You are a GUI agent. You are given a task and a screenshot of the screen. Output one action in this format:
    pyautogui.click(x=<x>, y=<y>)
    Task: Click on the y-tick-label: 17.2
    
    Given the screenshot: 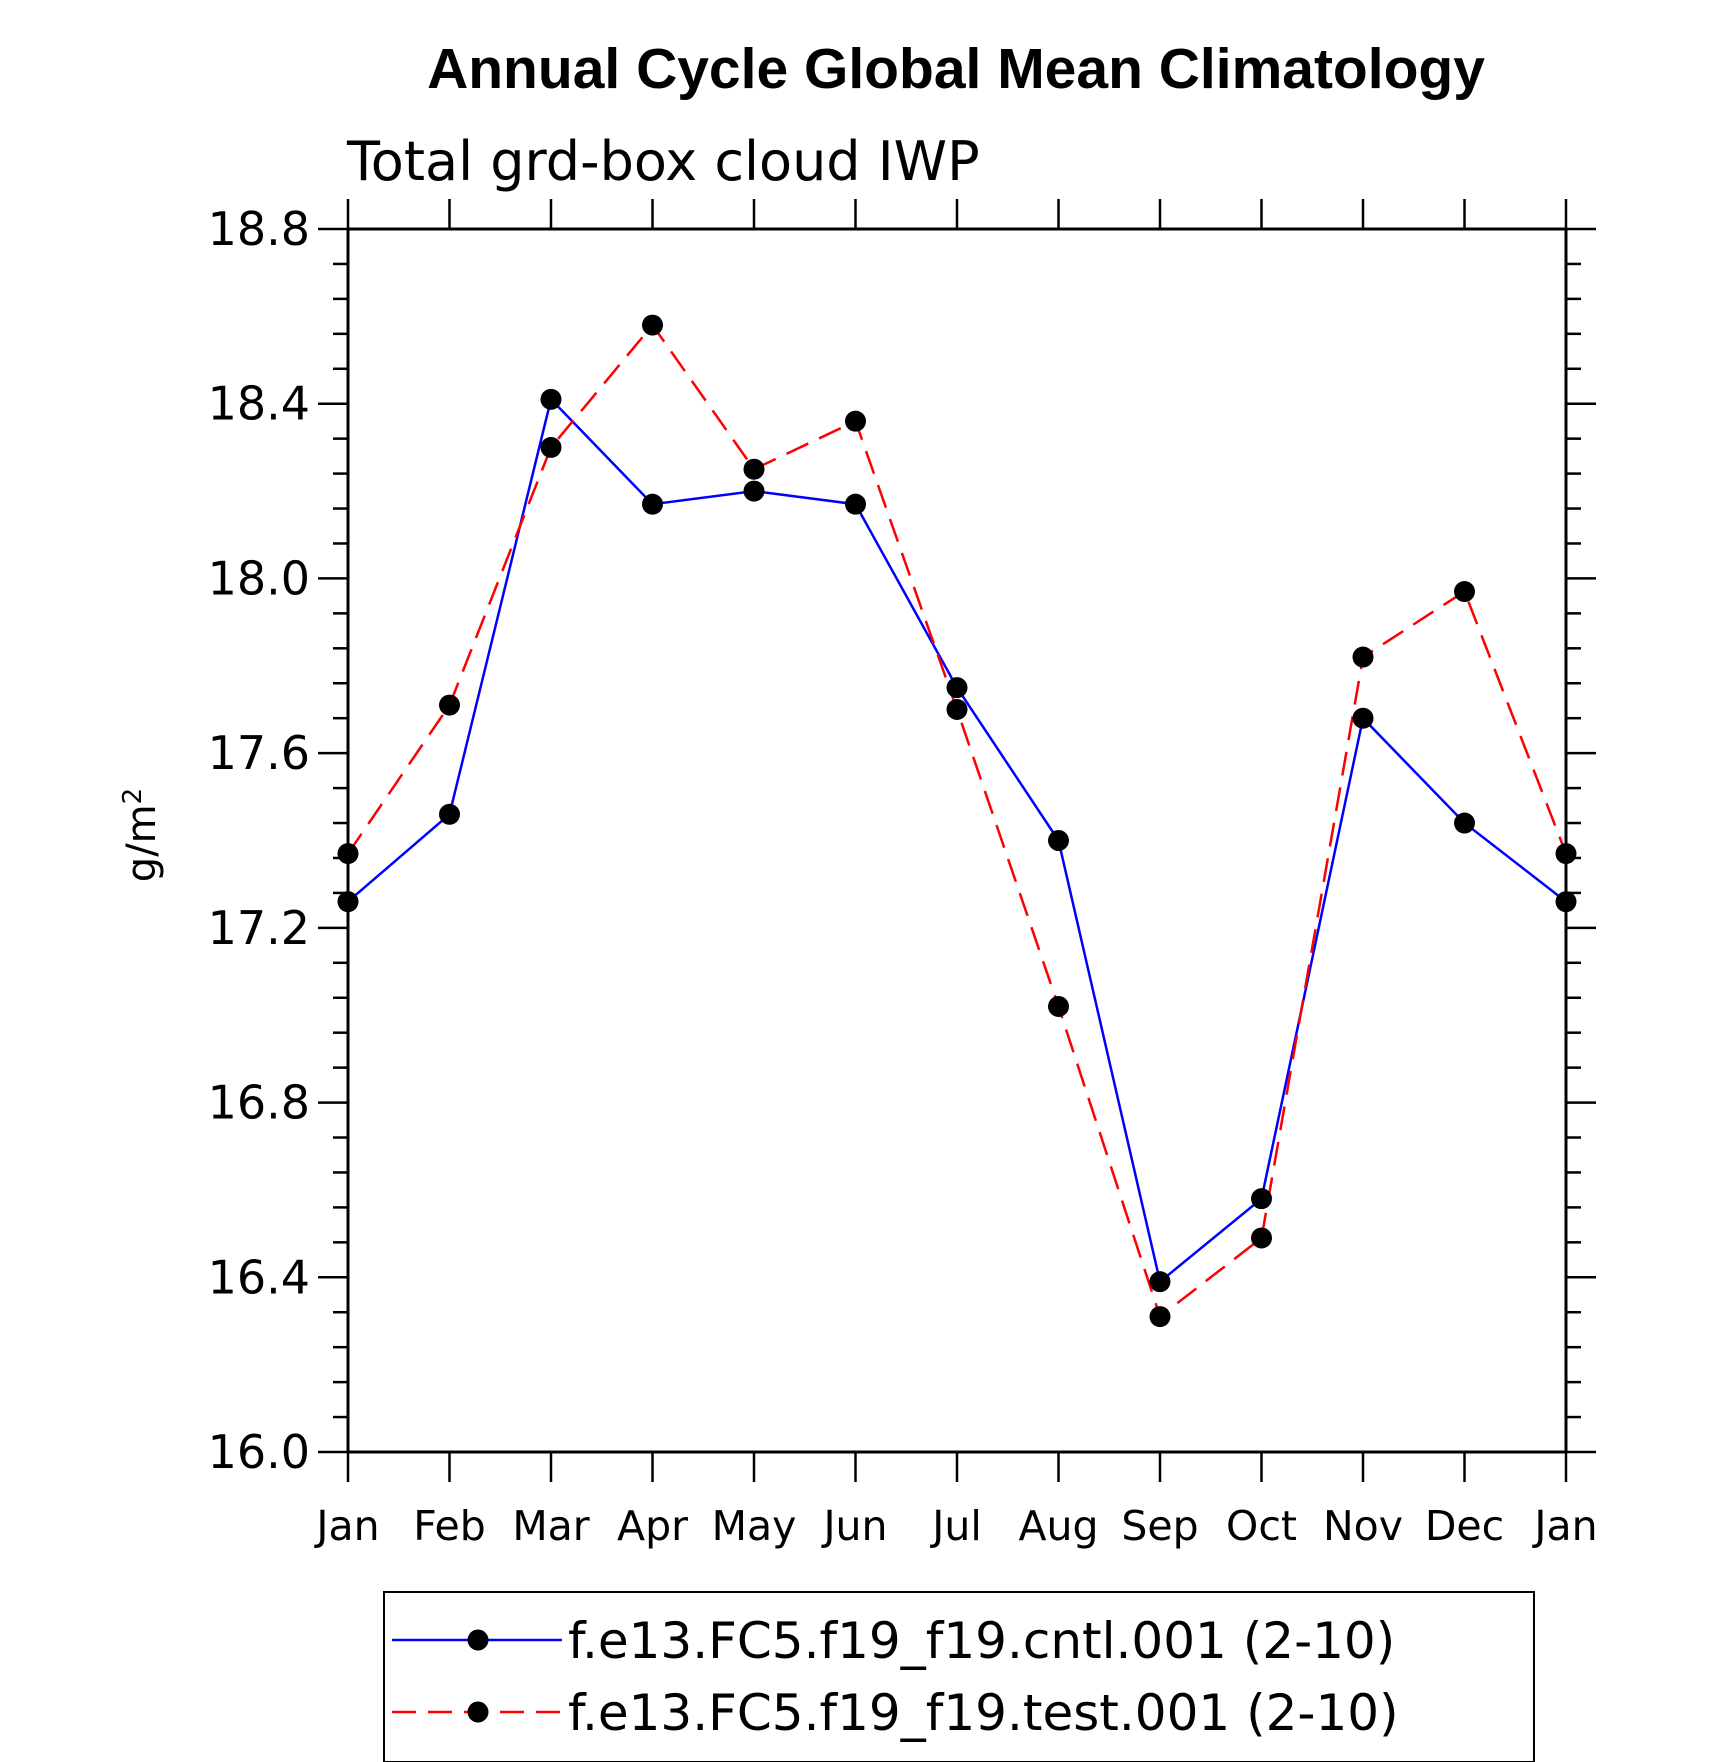 What is the action you would take?
    pyautogui.click(x=259, y=928)
    